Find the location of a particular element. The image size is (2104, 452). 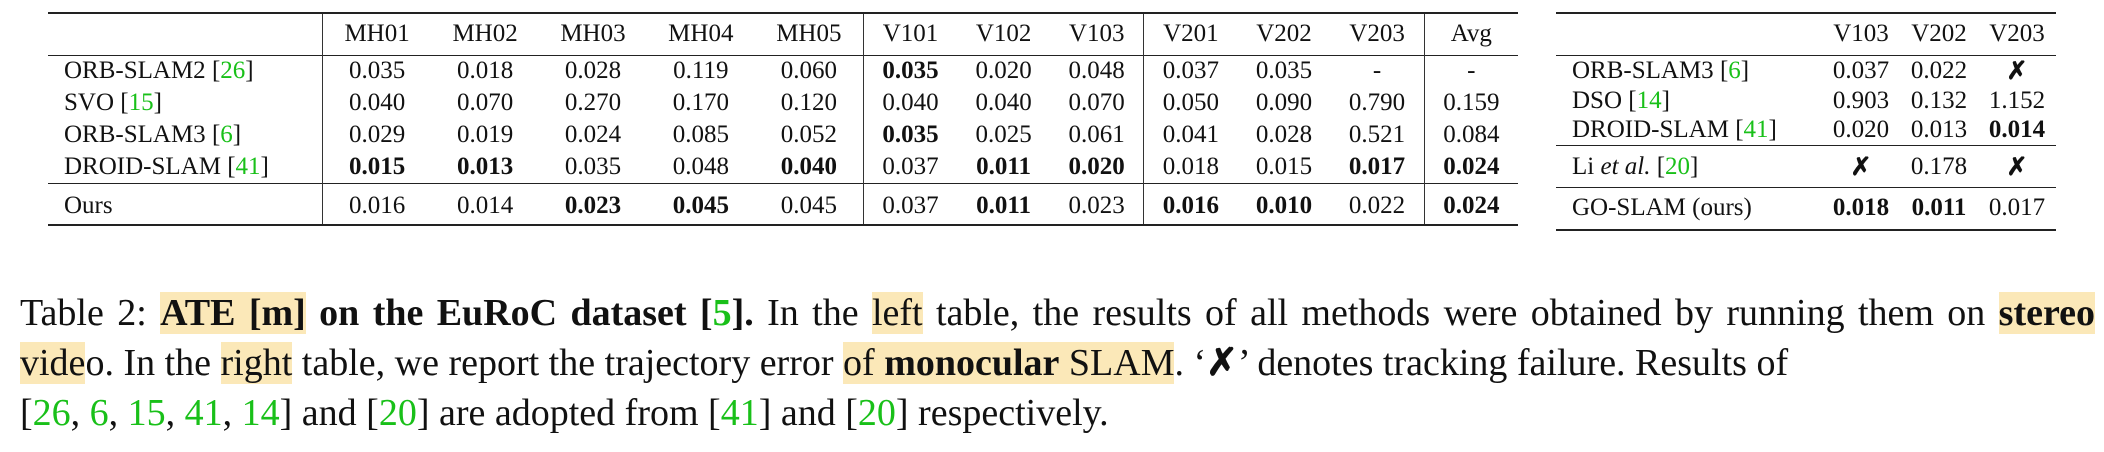

method-name: GO-SLAM (ours) is located at coordinates (1662, 208).